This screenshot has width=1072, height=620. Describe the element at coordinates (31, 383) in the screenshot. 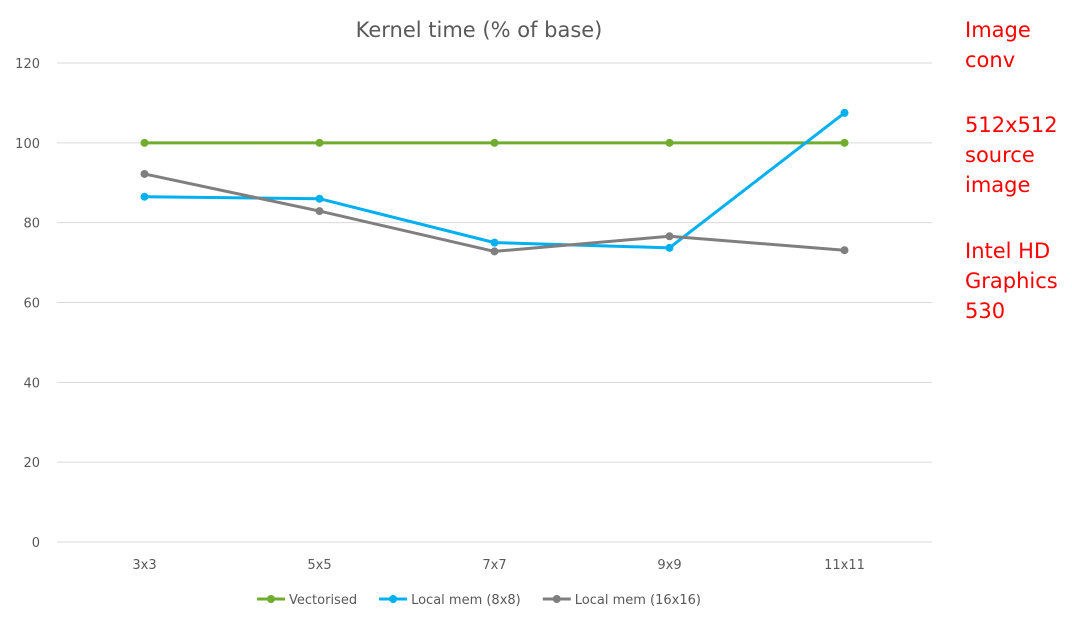

I see `y-tick-label: 40` at that location.